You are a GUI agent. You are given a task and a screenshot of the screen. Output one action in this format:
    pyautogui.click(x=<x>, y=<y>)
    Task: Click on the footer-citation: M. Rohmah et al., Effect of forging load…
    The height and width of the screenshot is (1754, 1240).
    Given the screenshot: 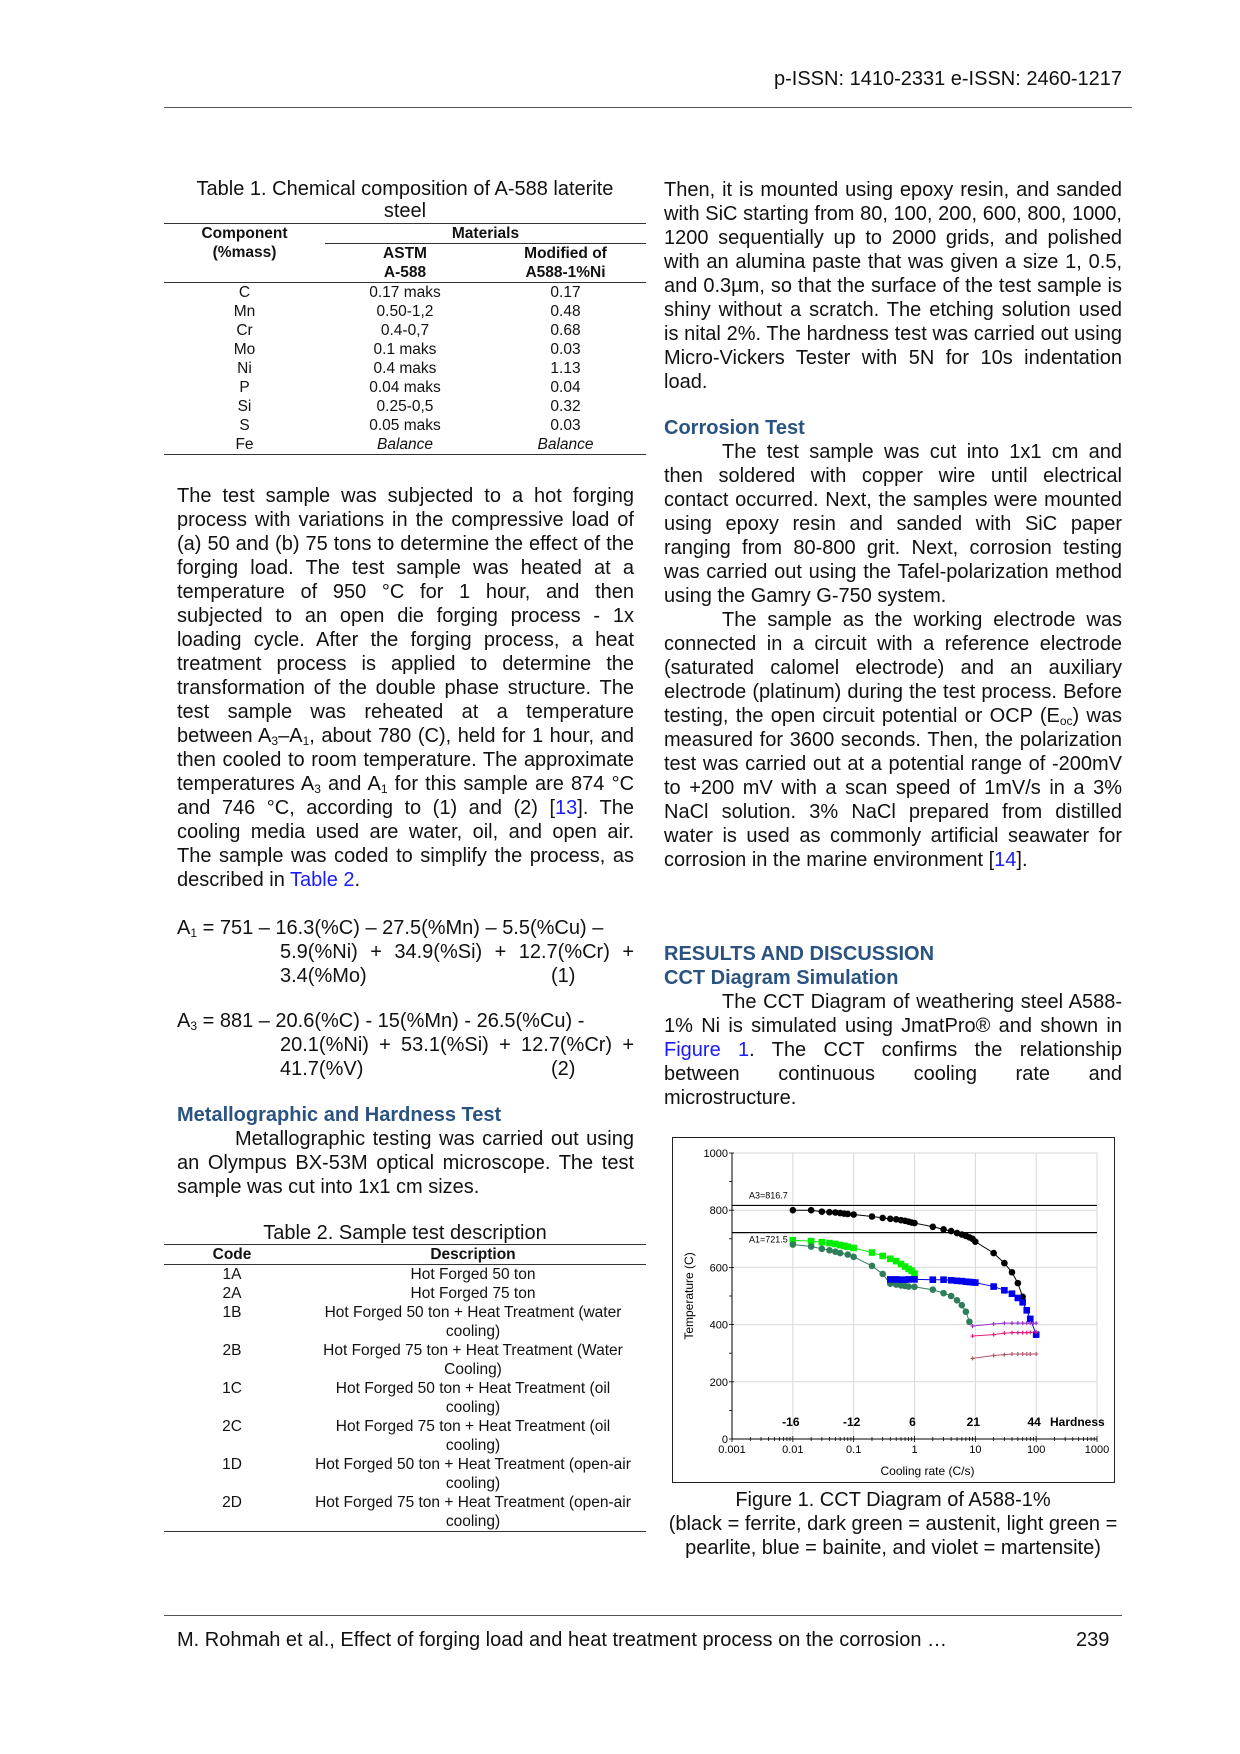 What is the action you would take?
    pyautogui.click(x=562, y=1640)
    